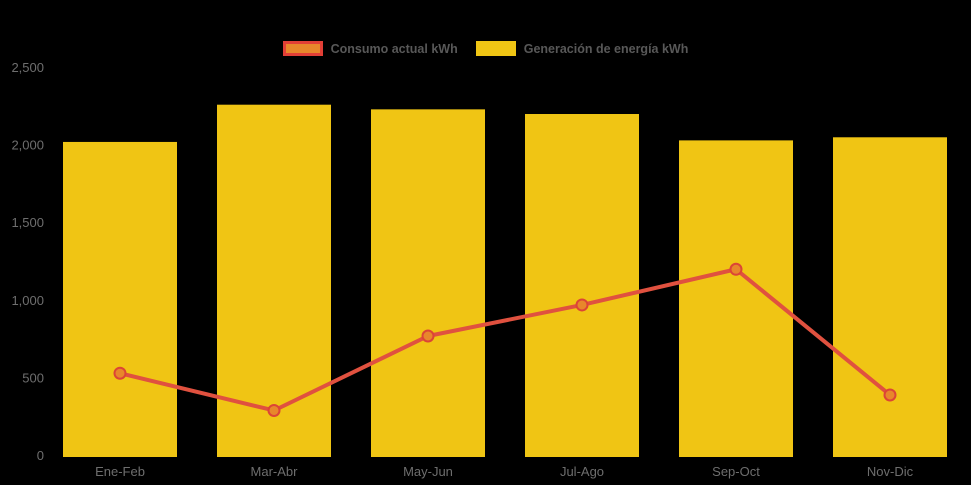  I want to click on data-point-marker-Jul-Ago, so click(582, 305).